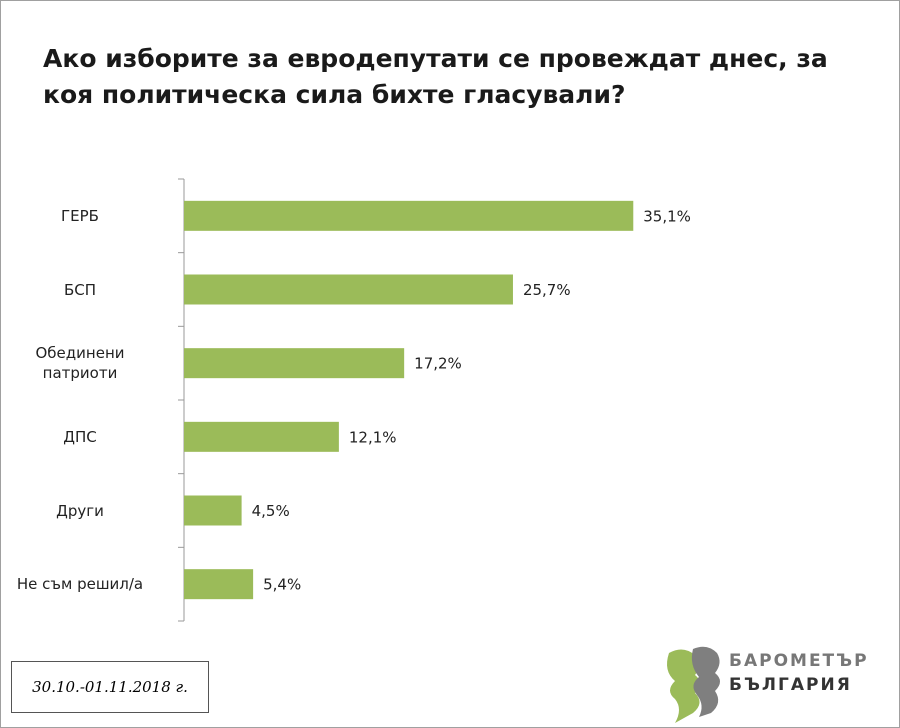  Describe the element at coordinates (80, 584) in the screenshot. I see `category-label: Не съм решил/а` at that location.